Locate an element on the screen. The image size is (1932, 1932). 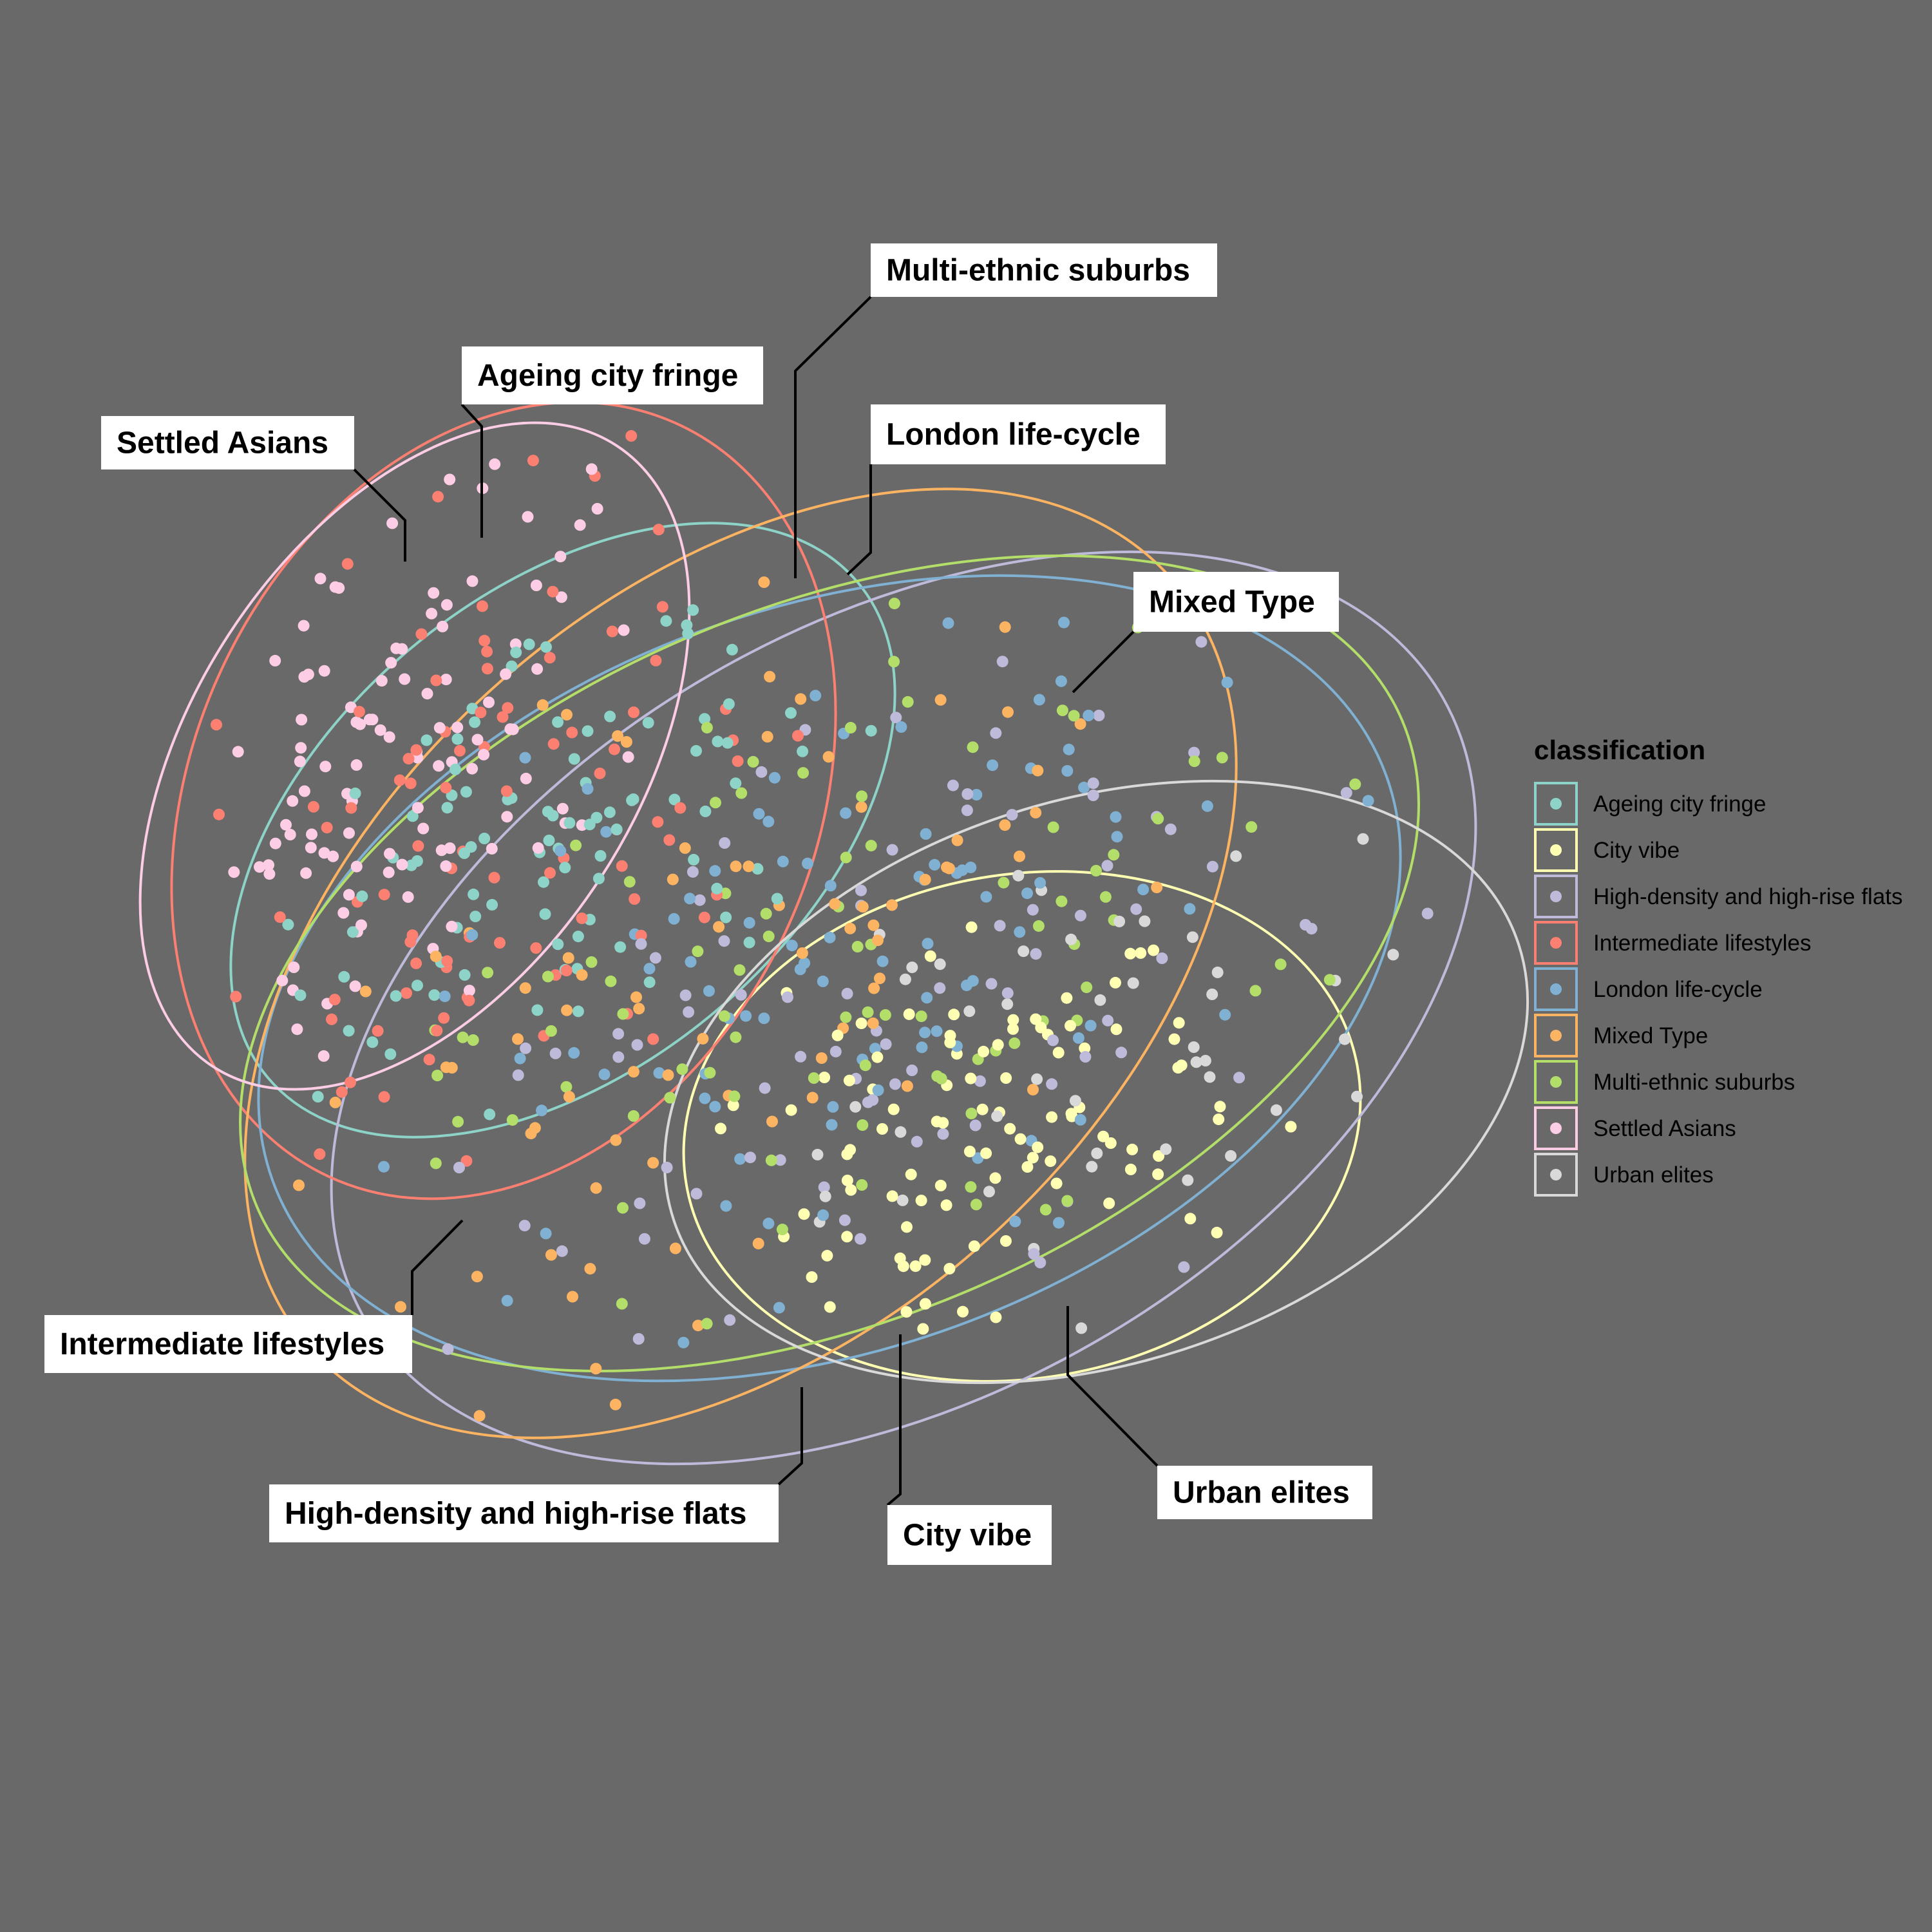
legend-label: Settled Asians is located at coordinates (1665, 1128).